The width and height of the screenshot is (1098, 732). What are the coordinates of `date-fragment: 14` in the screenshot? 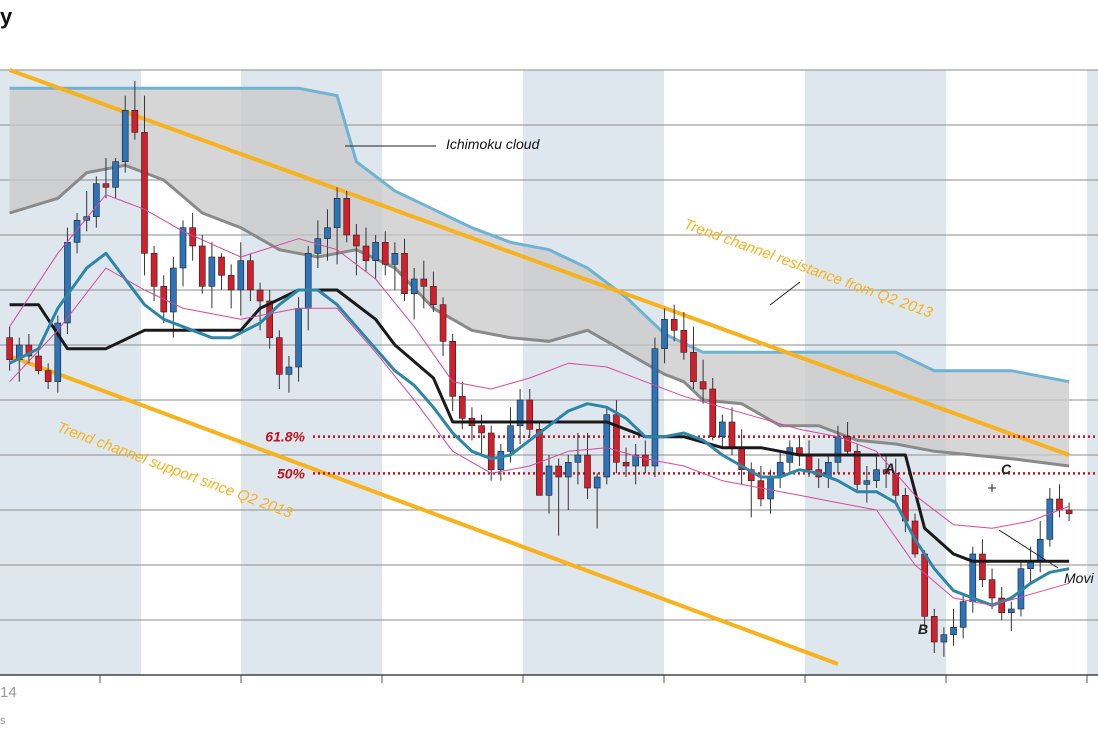 It's located at (8, 692).